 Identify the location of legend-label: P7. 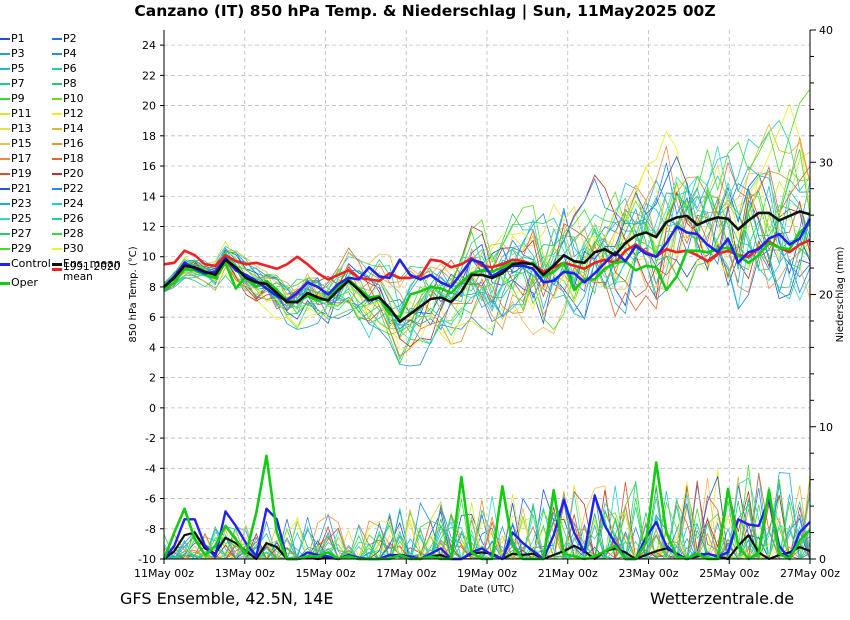
(18, 83).